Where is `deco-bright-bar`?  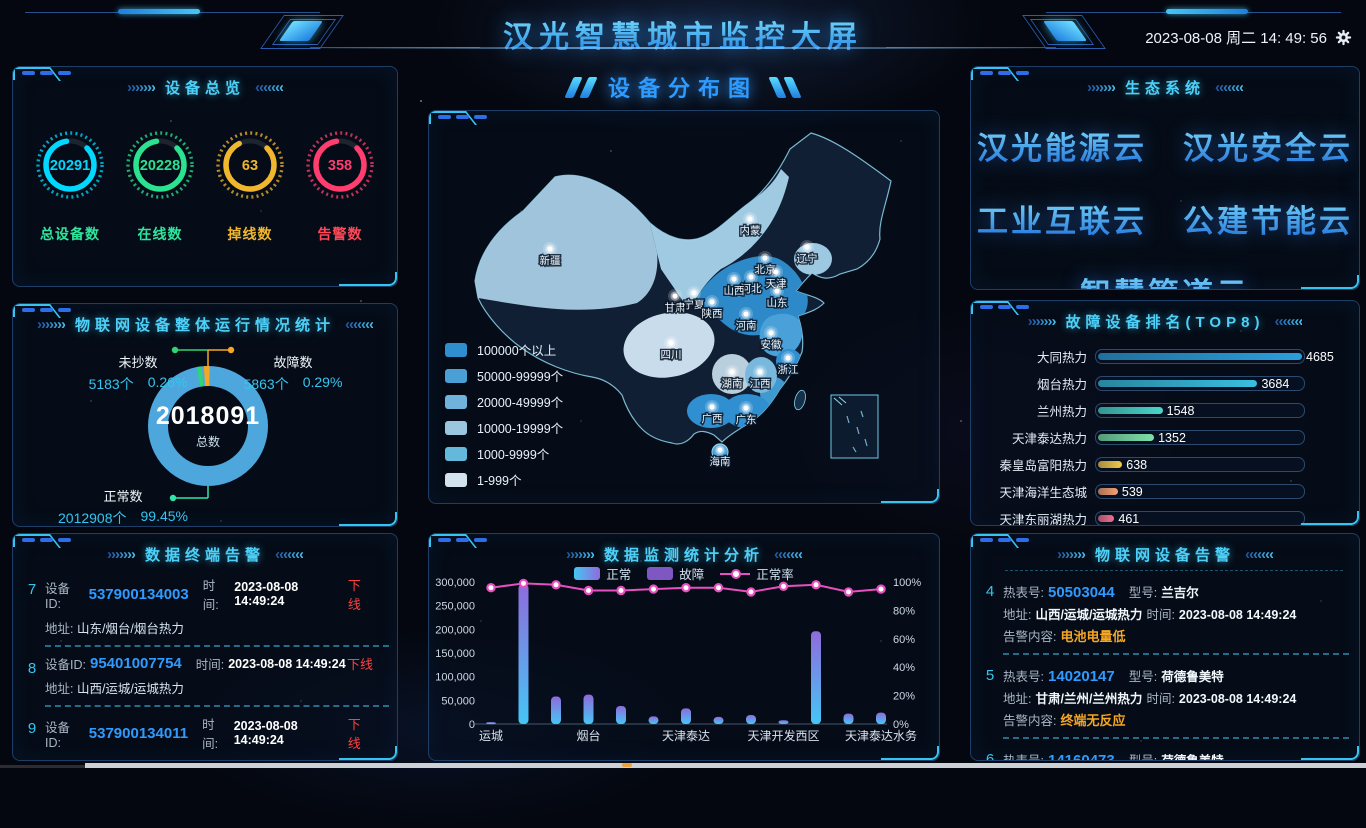 deco-bright-bar is located at coordinates (159, 11).